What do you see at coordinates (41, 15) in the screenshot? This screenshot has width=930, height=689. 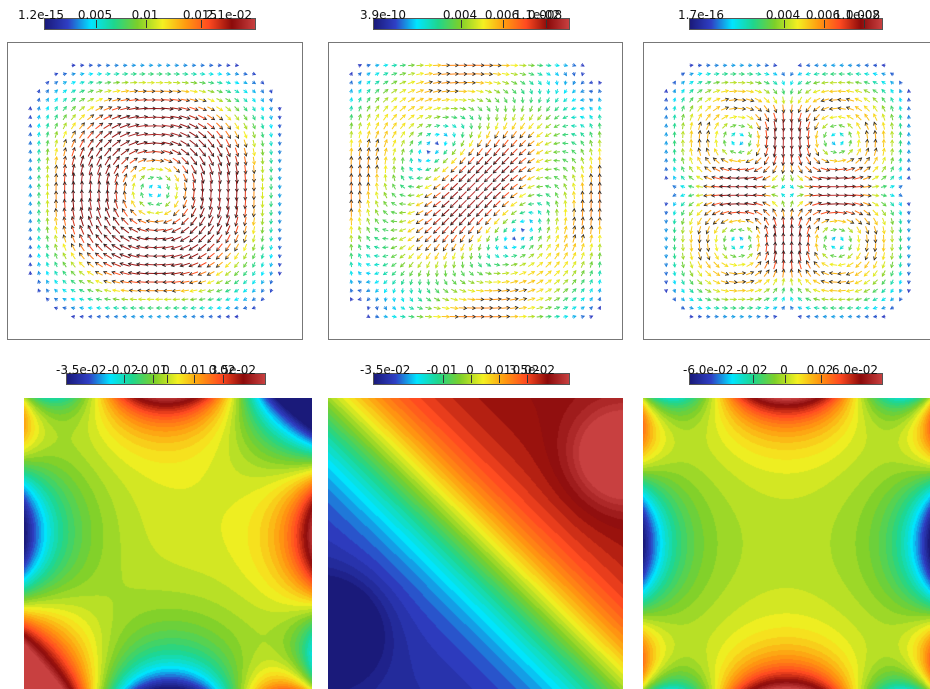 I see `colorbar-tick-label: 1.2e-15` at bounding box center [41, 15].